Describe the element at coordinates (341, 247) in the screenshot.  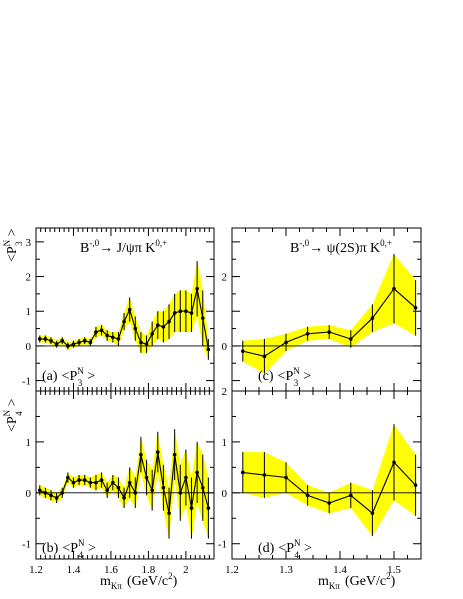
I see `panel-c-title: B-,0→ ψ(2S)π K0,+` at that location.